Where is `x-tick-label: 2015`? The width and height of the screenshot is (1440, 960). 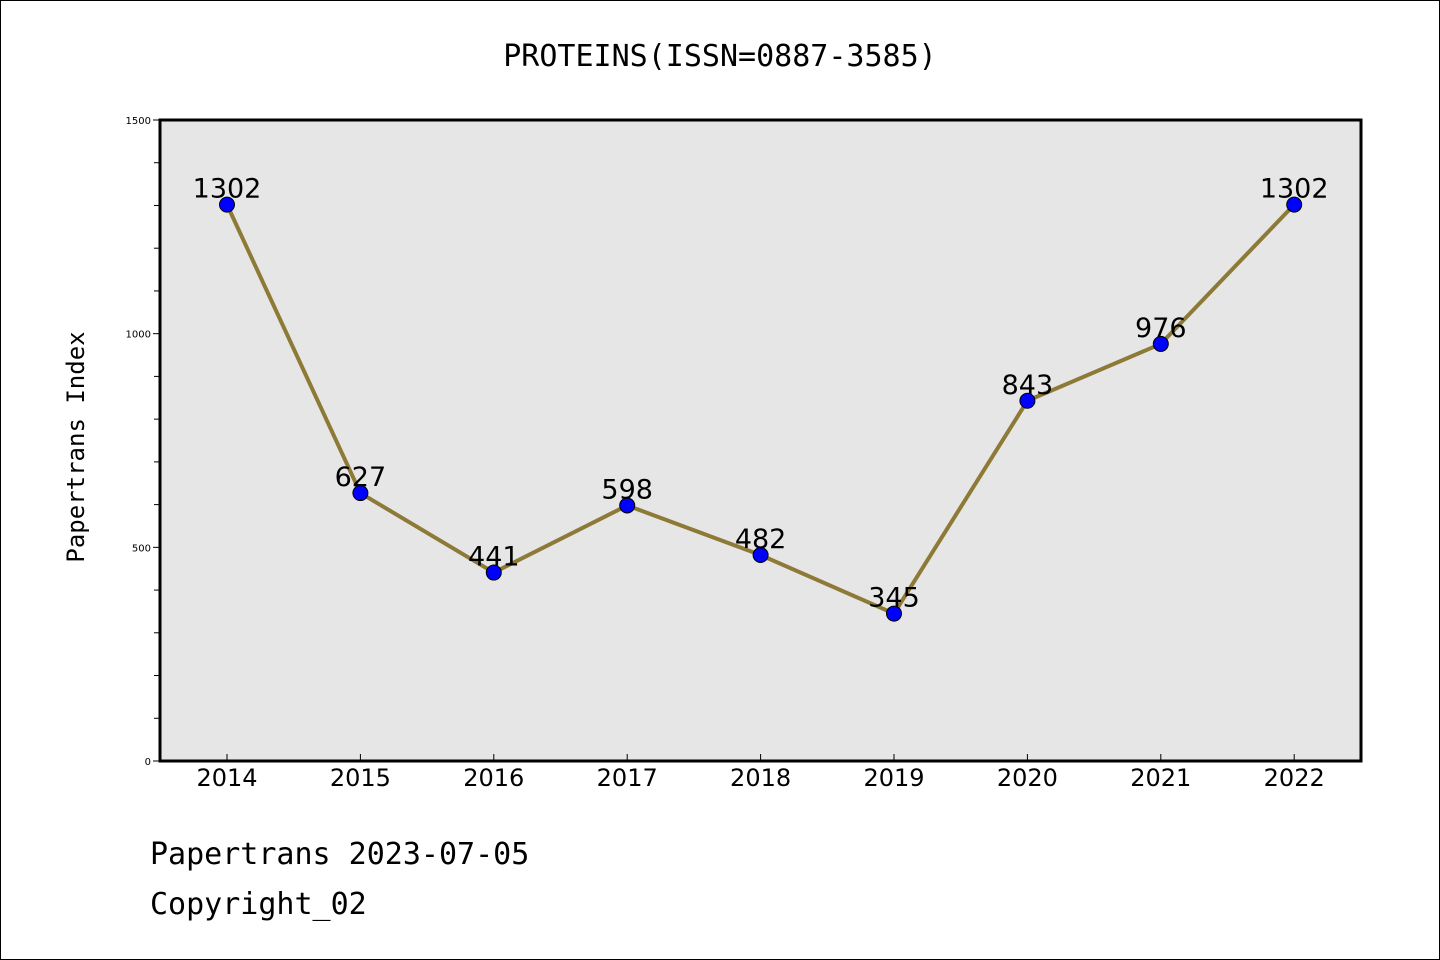 x-tick-label: 2015 is located at coordinates (360, 778).